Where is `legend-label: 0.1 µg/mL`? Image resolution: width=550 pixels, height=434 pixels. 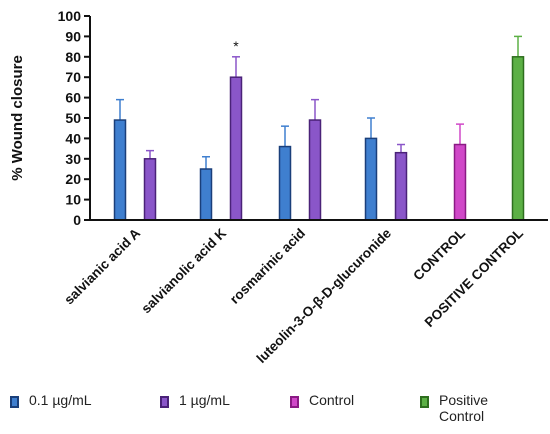
legend-label: 0.1 µg/mL is located at coordinates (60, 400).